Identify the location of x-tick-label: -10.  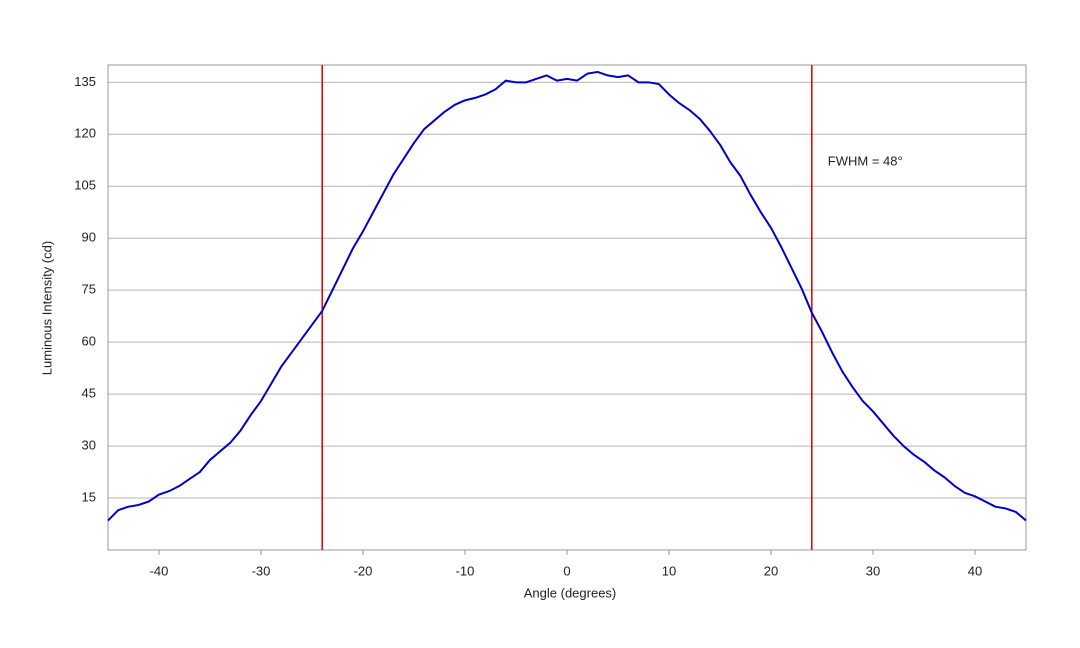
(465, 570).